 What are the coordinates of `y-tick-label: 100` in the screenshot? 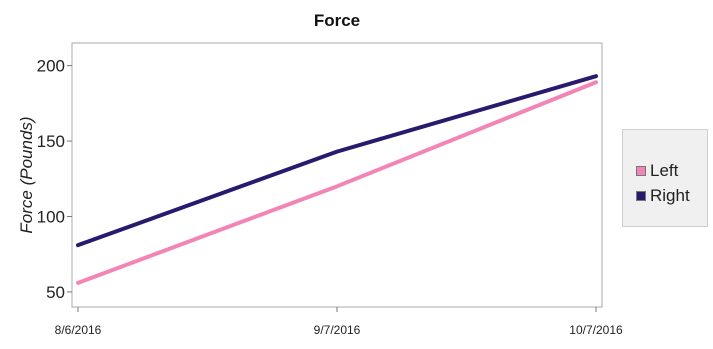 It's located at (51, 216).